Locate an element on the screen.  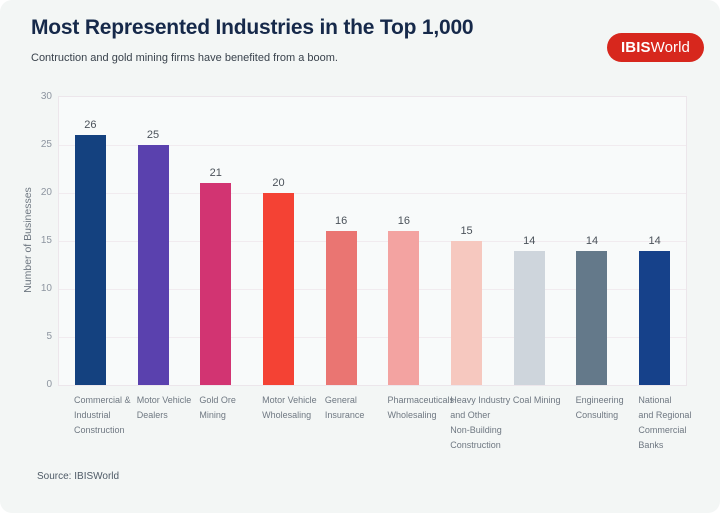
x-label-line: General is located at coordinates (340, 400).